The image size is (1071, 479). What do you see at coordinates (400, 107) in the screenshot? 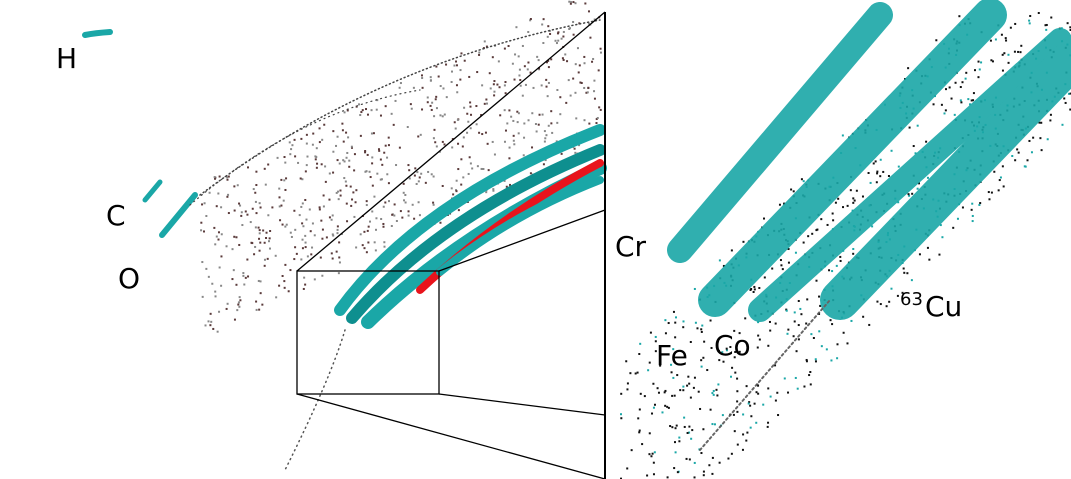
I see `faint-band` at bounding box center [400, 107].